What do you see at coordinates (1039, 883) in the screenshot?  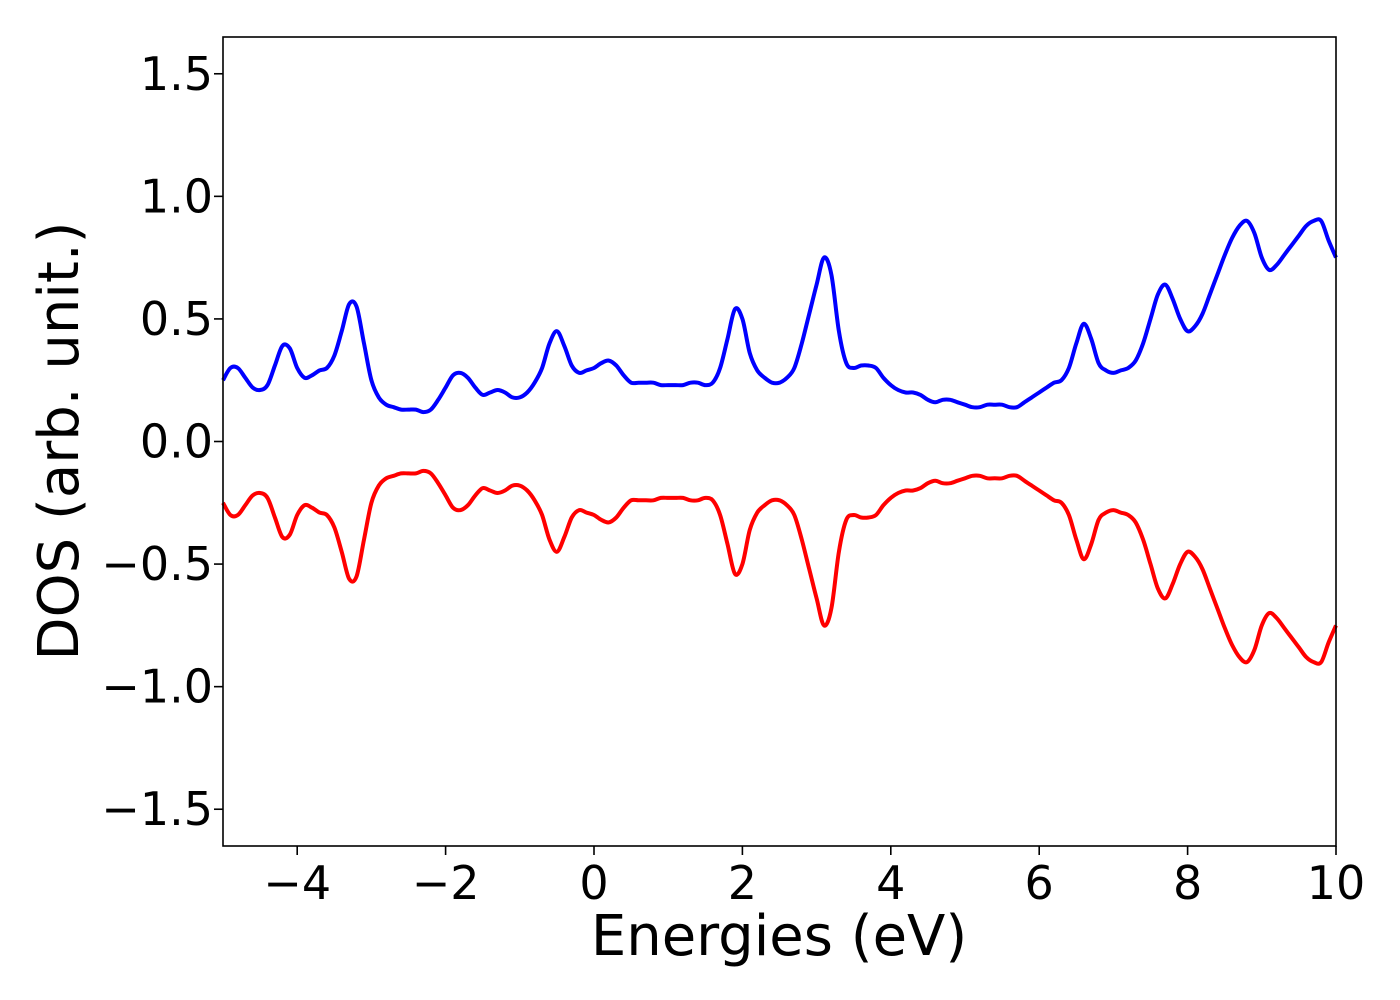 I see `x-tick-label: 6` at bounding box center [1039, 883].